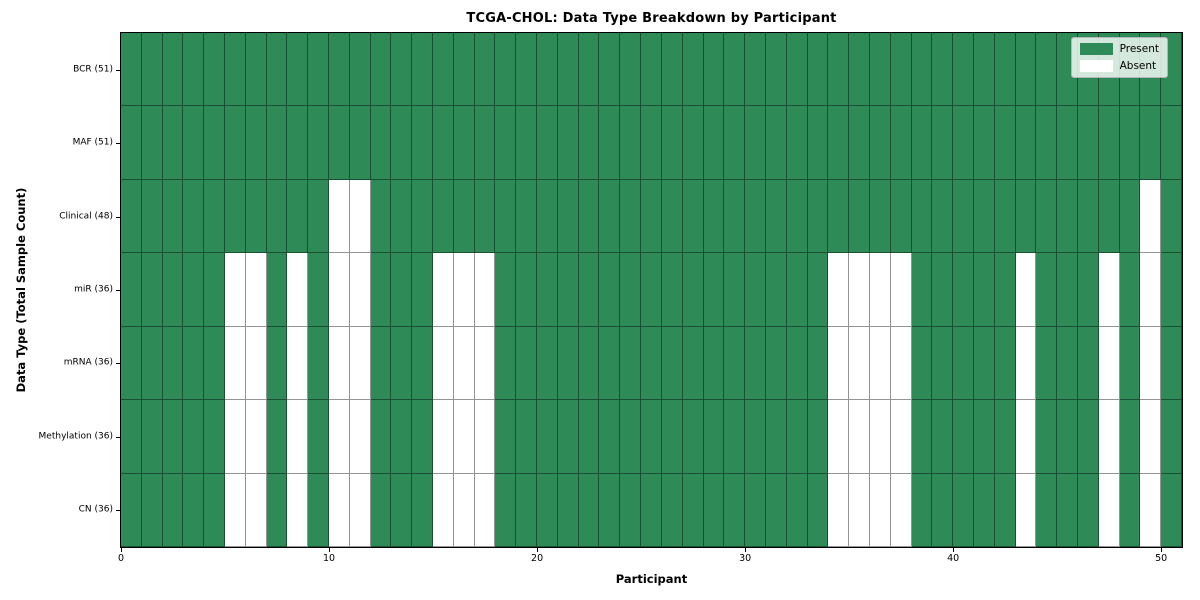 Image resolution: width=1200 pixels, height=600 pixels. What do you see at coordinates (92, 142) in the screenshot?
I see `y-tick-label: MAF (51)` at bounding box center [92, 142].